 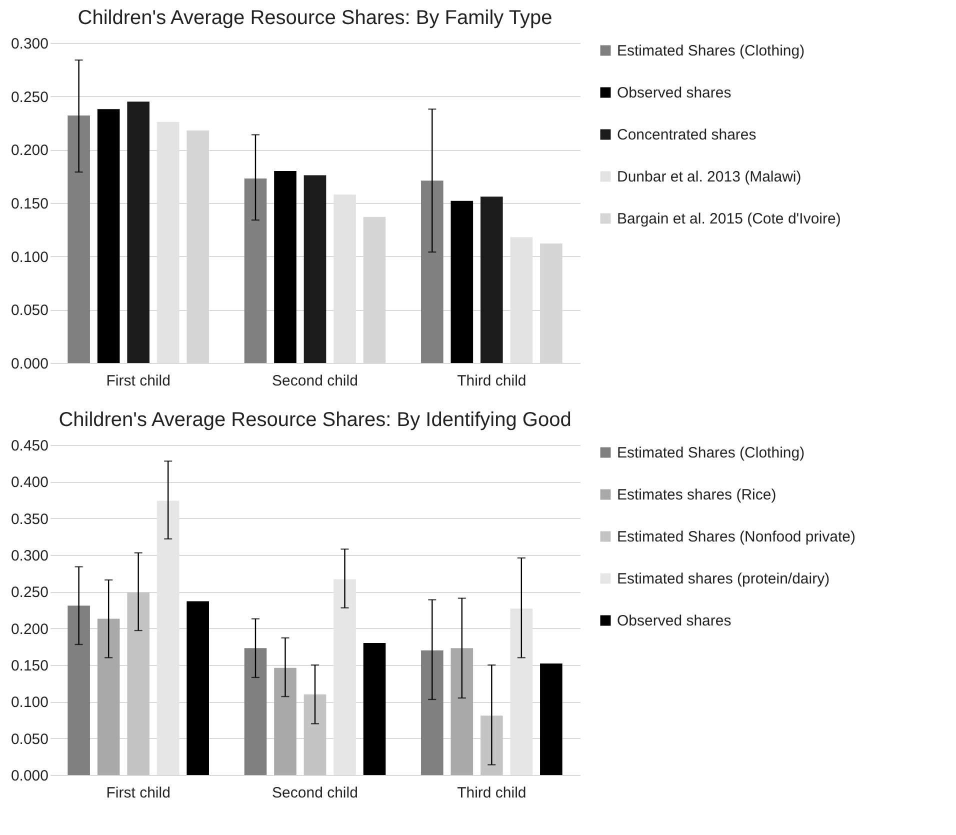 What do you see at coordinates (723, 579) in the screenshot?
I see `legend-label: Estimated shares (protein/dairy)` at bounding box center [723, 579].